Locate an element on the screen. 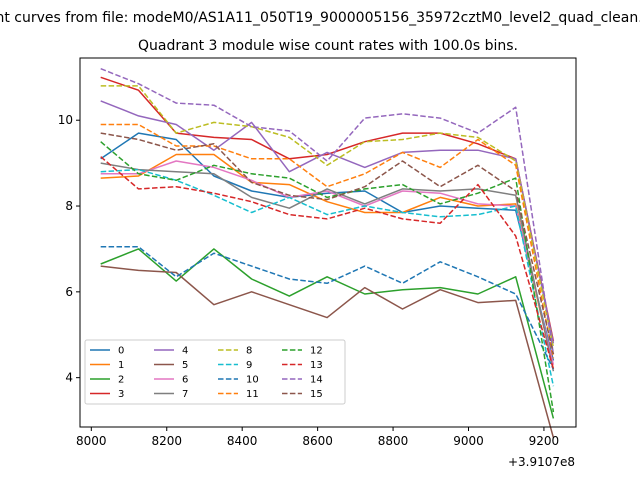 The height and width of the screenshot is (480, 640). legend-item-8: 8 is located at coordinates (235, 351).